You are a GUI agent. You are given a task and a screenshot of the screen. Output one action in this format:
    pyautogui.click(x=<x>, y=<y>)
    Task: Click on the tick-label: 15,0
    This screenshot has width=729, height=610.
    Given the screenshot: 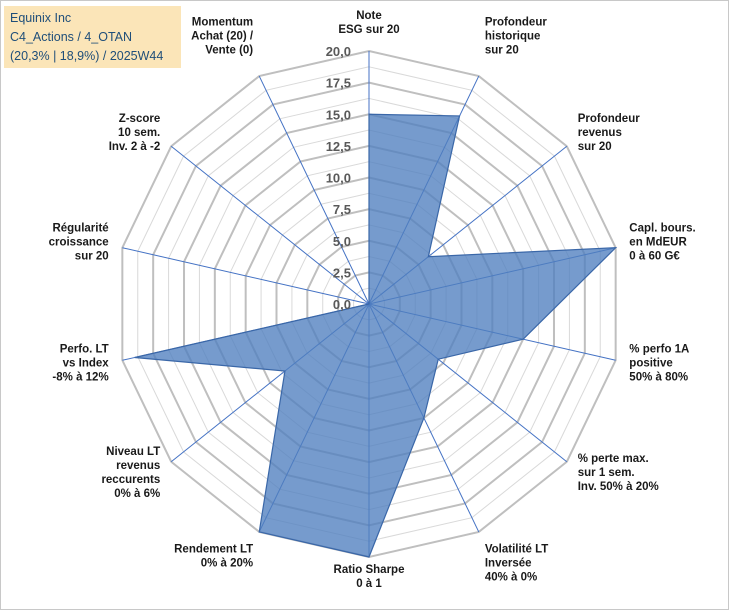 What is the action you would take?
    pyautogui.click(x=338, y=114)
    